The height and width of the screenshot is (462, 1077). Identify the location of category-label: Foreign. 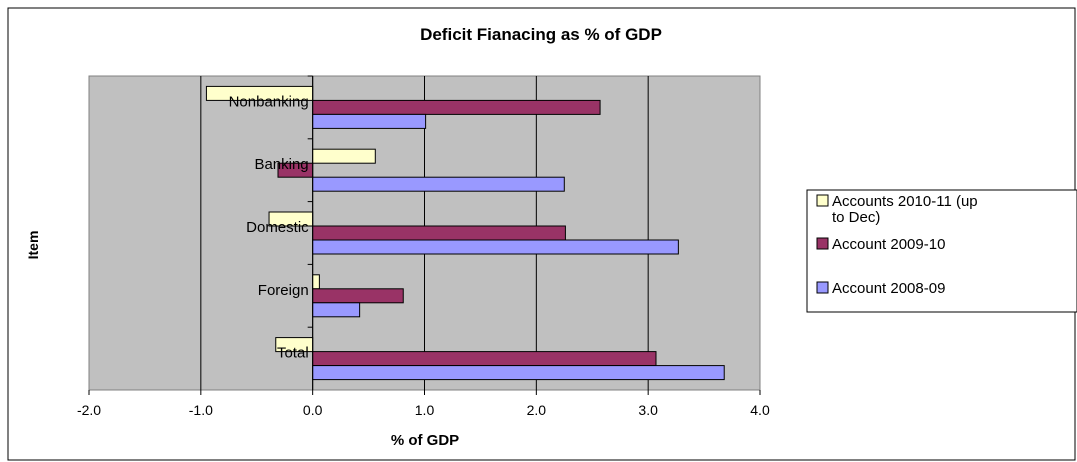
(283, 290).